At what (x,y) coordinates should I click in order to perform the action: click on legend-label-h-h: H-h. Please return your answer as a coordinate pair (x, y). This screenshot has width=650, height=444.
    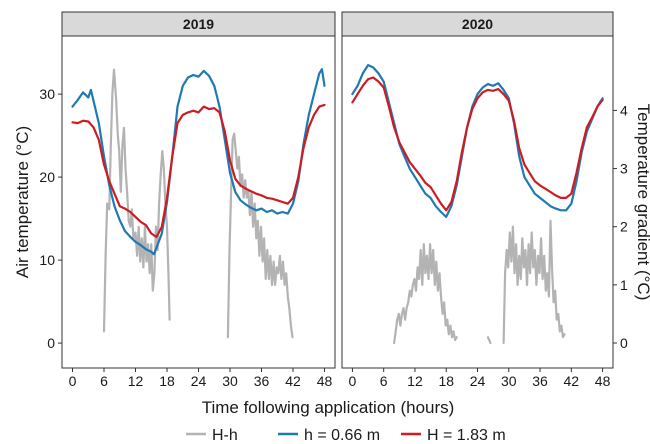
    Looking at the image, I should click on (225, 435).